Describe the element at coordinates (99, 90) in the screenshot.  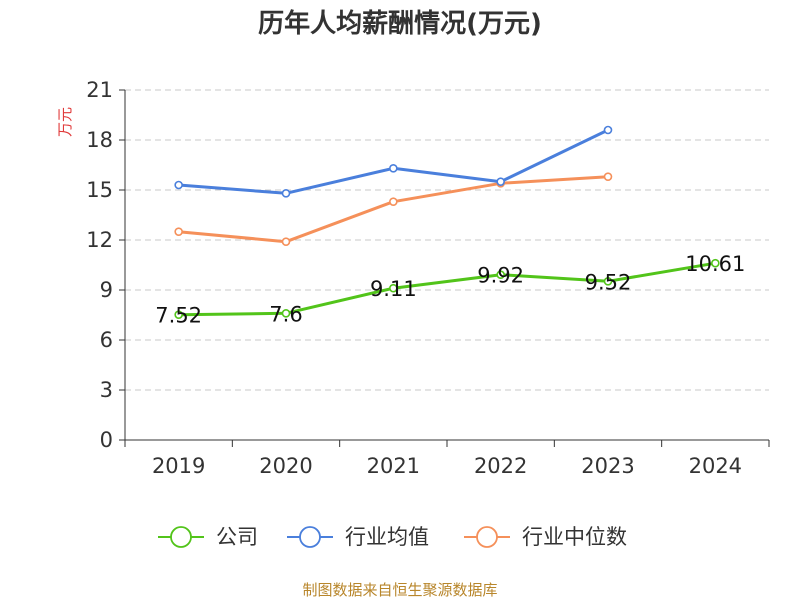
I see `y-tick-label: 21` at that location.